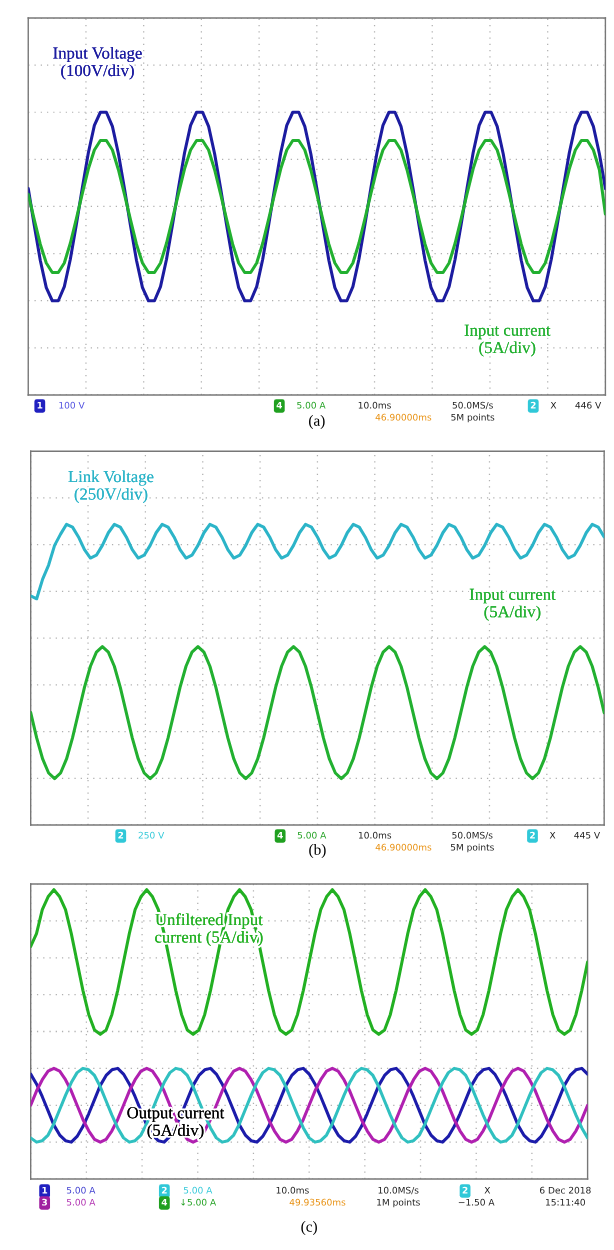 The height and width of the screenshot is (1250, 614). What do you see at coordinates (199, 1202) in the screenshot?
I see `text: ↓5.00 A` at bounding box center [199, 1202].